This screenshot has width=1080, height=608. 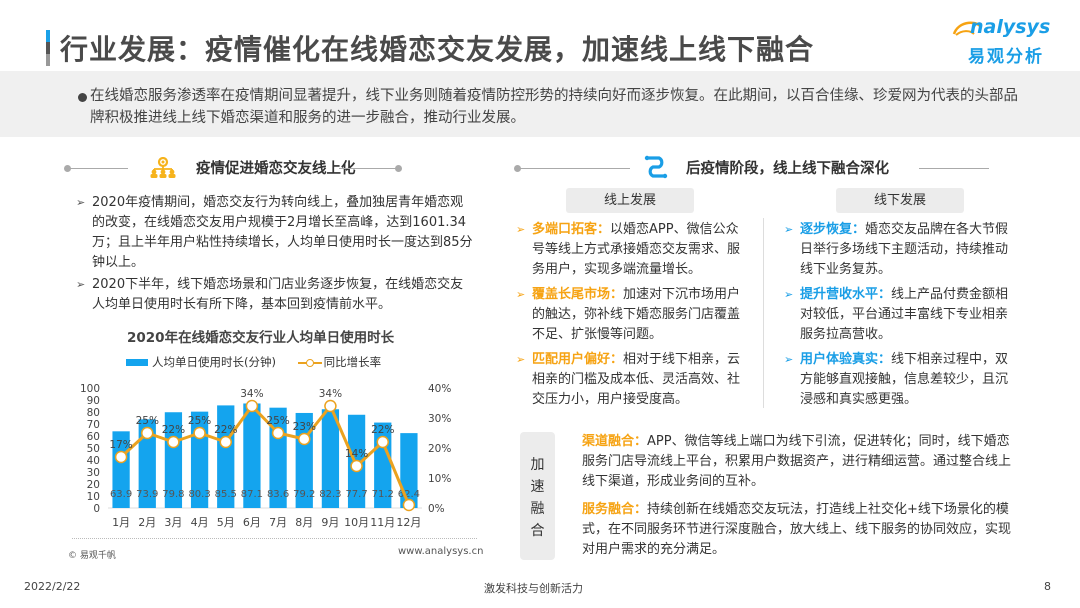 What do you see at coordinates (751, 167) in the screenshot?
I see `right-section-heading: 后疫情阶段，线上线下融合深化` at bounding box center [751, 167].